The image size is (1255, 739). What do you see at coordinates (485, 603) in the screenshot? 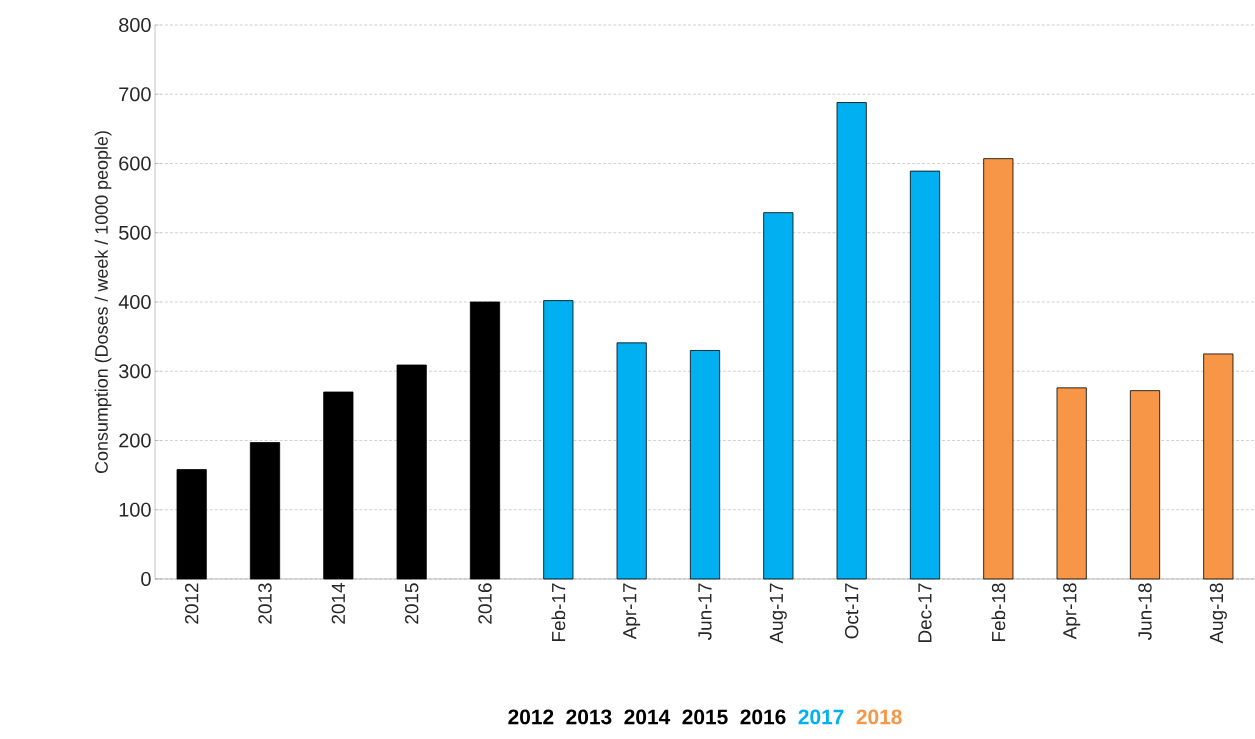
I see `x-tick-label: 2016` at bounding box center [485, 603].